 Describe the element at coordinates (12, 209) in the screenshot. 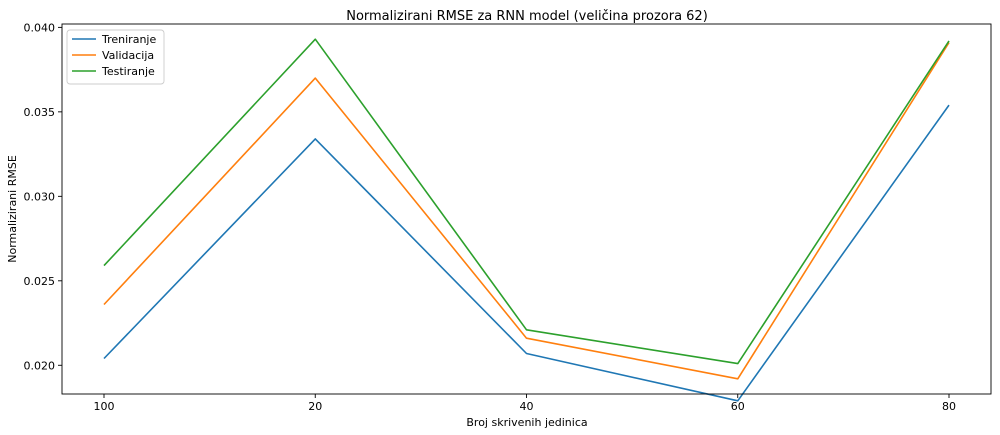

I see `y-axis-label: Normalizirani RMSE` at that location.